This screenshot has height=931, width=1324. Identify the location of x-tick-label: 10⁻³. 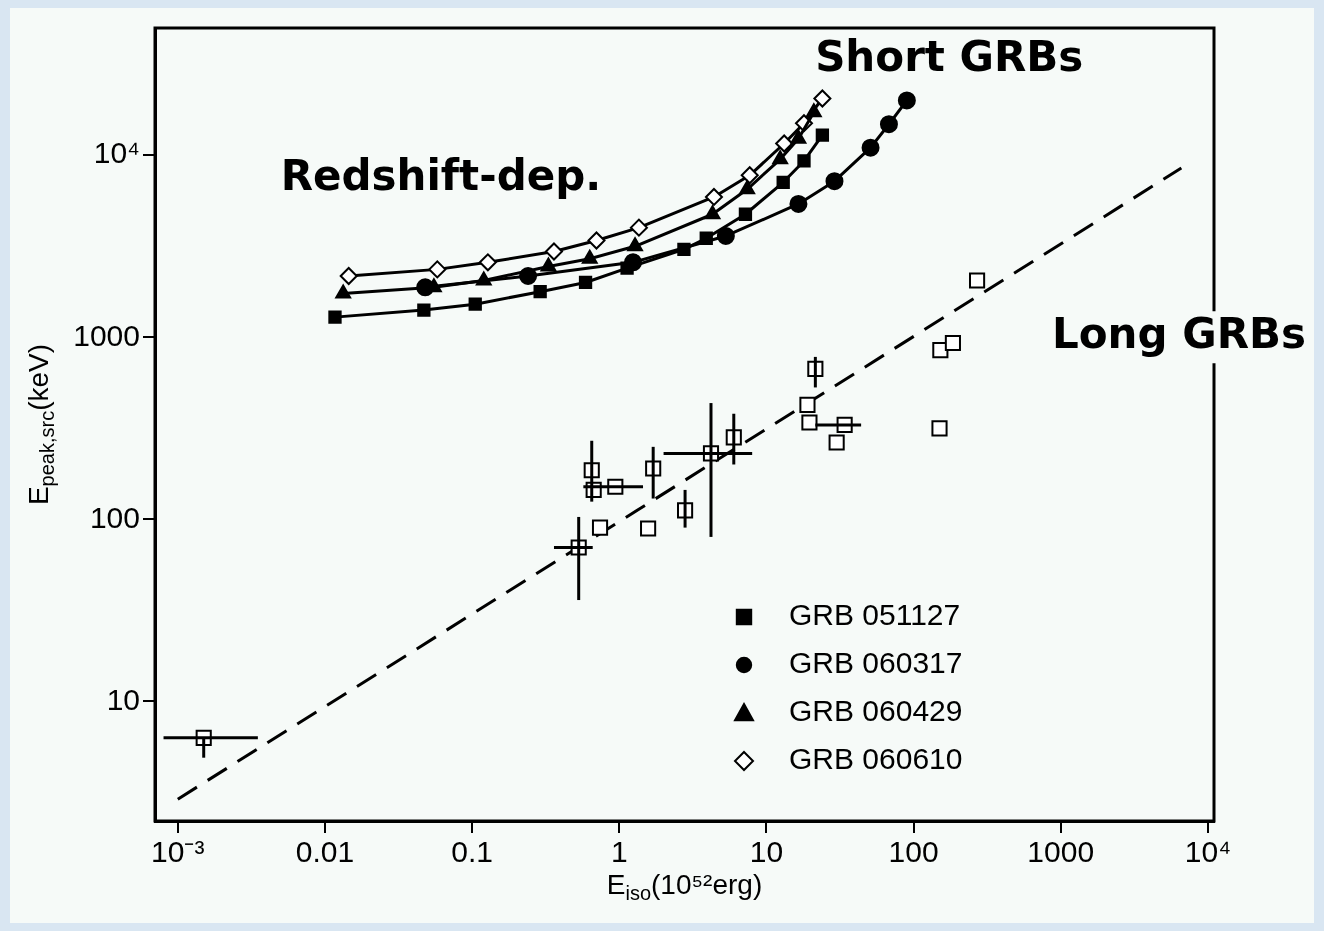
(178, 852).